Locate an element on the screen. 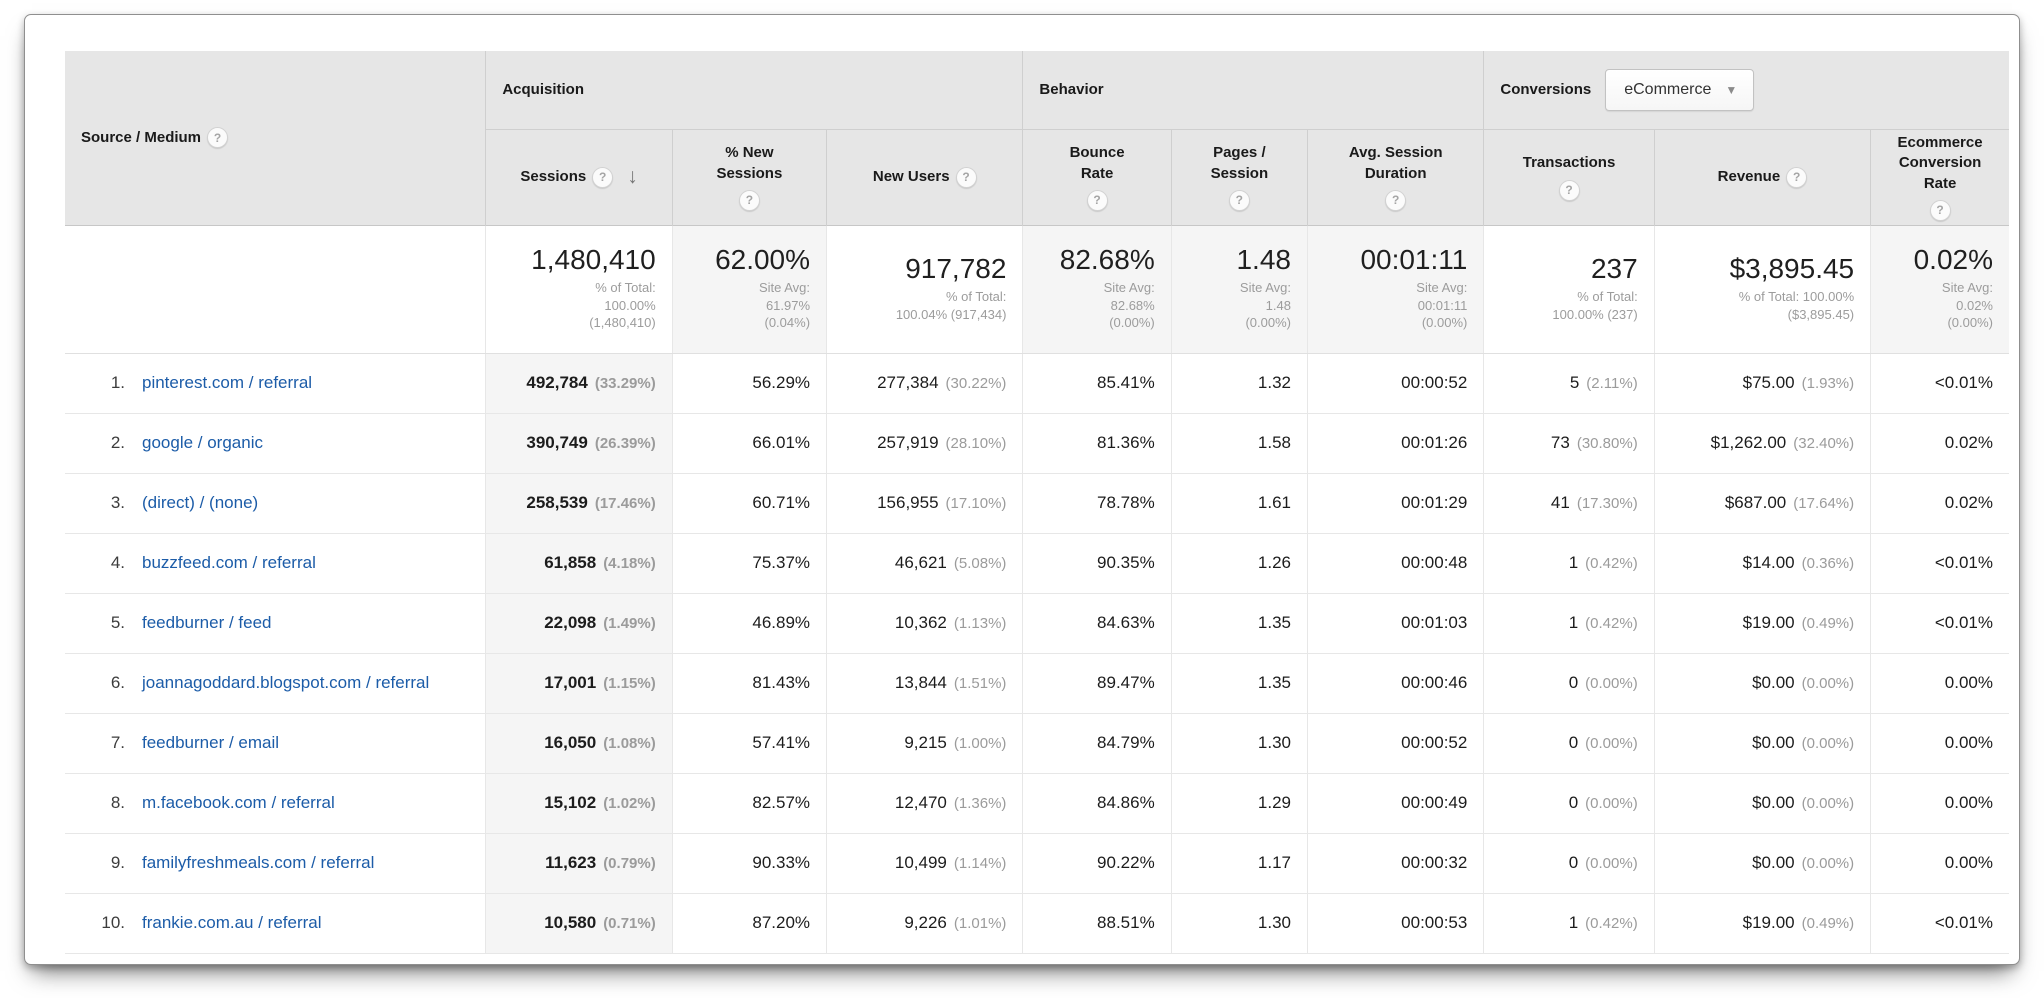  cell-revenue: $687.00 (17.64%) is located at coordinates (1762, 503).